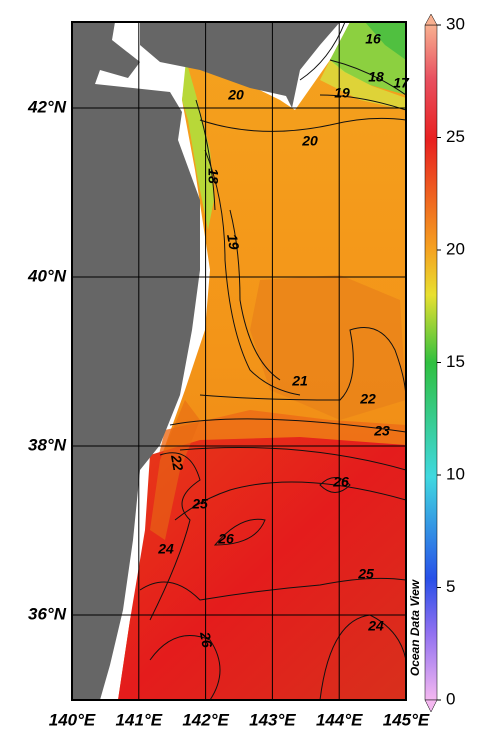 Image resolution: width=480 pixels, height=754 pixels. What do you see at coordinates (47, 275) in the screenshot?
I see `y-tick-label: 40°N` at bounding box center [47, 275].